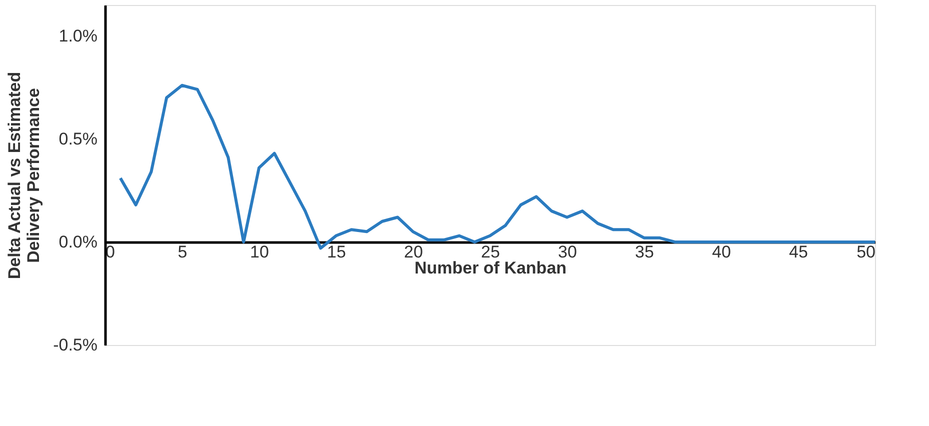  Describe the element at coordinates (866, 252) in the screenshot. I see `x-tick-label: 50` at that location.